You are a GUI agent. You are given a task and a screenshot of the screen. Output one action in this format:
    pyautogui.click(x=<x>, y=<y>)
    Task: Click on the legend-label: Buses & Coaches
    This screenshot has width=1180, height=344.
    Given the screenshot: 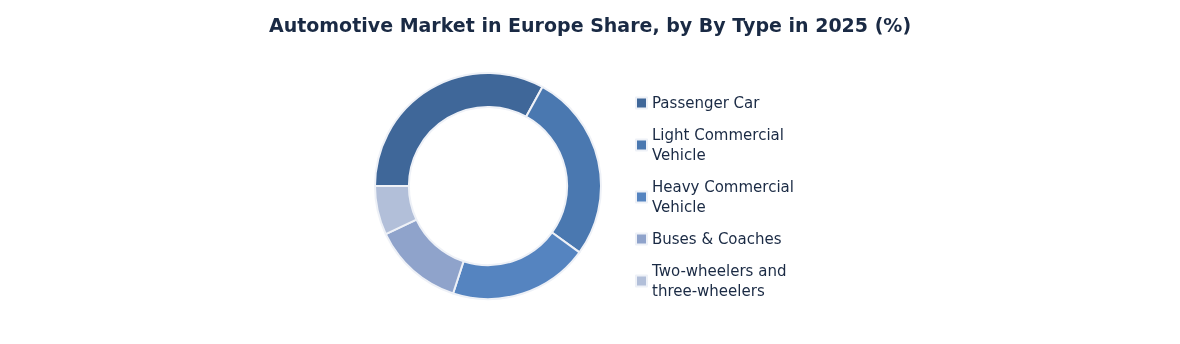 What is the action you would take?
    pyautogui.click(x=717, y=239)
    